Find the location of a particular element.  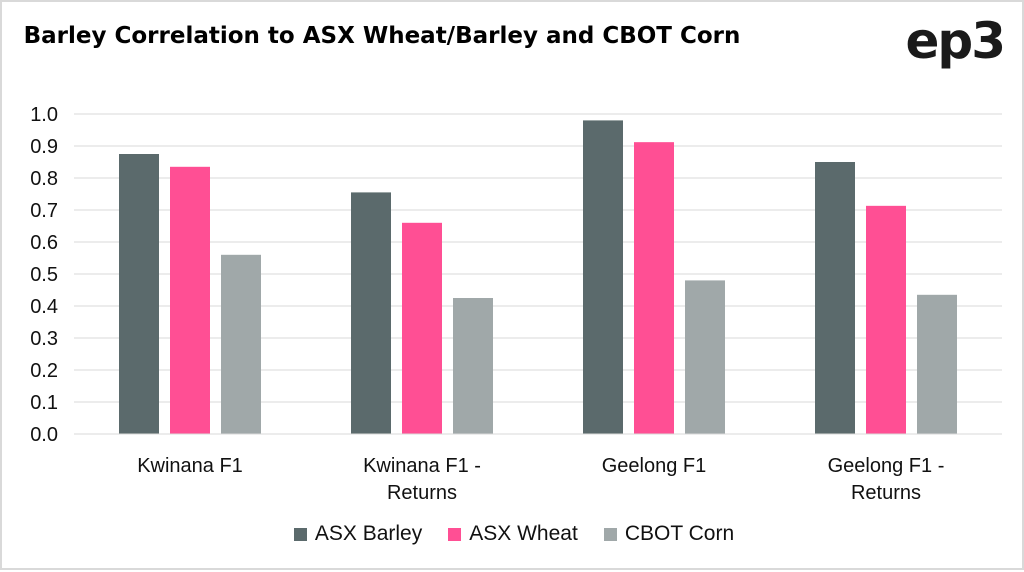

legend-label: CBOT Corn is located at coordinates (679, 533).